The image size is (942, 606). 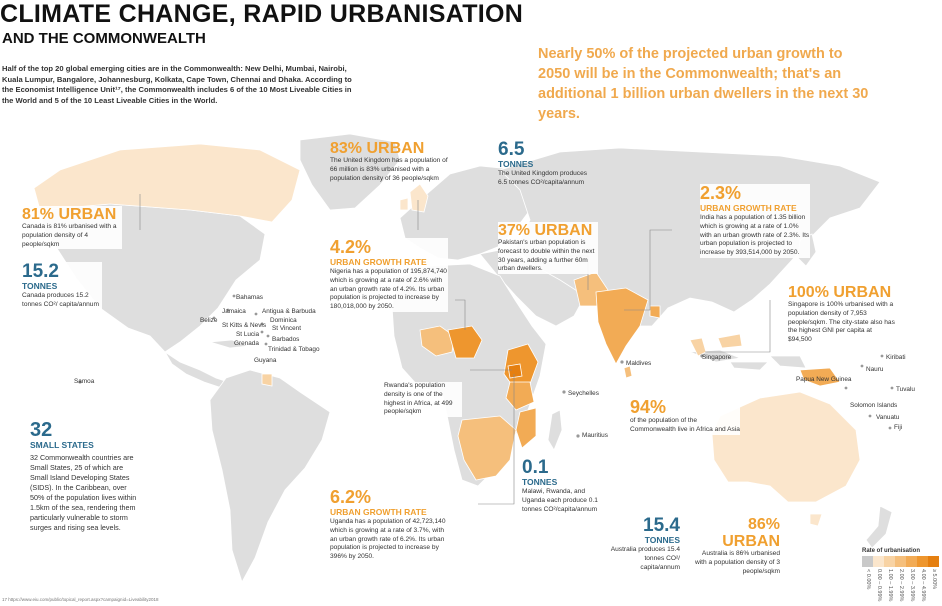 I want to click on dot-vanuatu, so click(x=870, y=416).